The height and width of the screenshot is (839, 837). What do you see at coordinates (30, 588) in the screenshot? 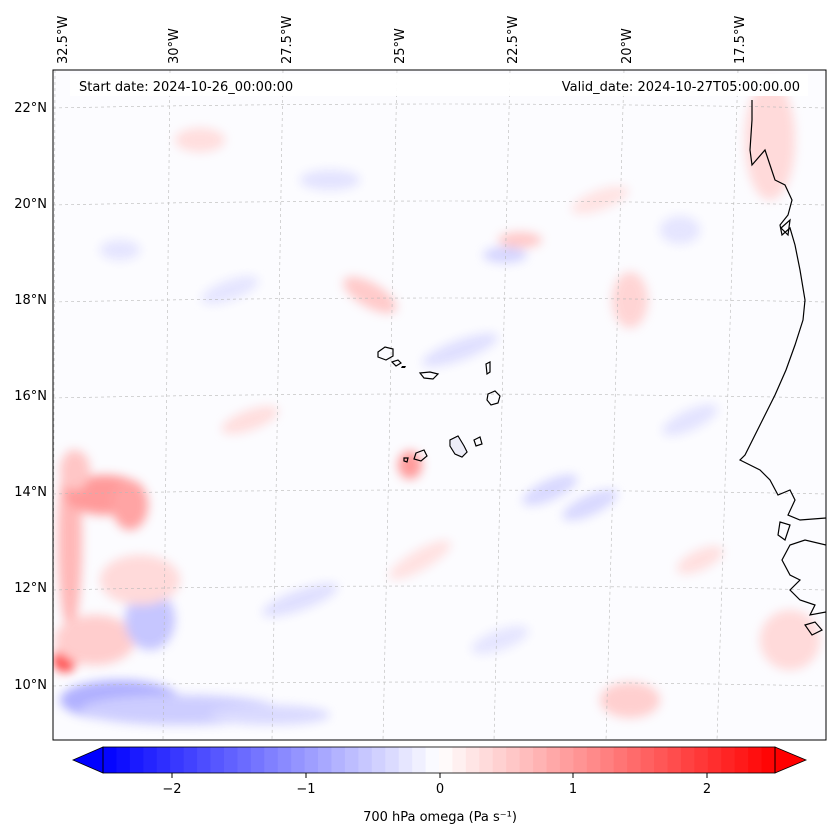
I see `lat-label-12: 12°N` at bounding box center [30, 588].